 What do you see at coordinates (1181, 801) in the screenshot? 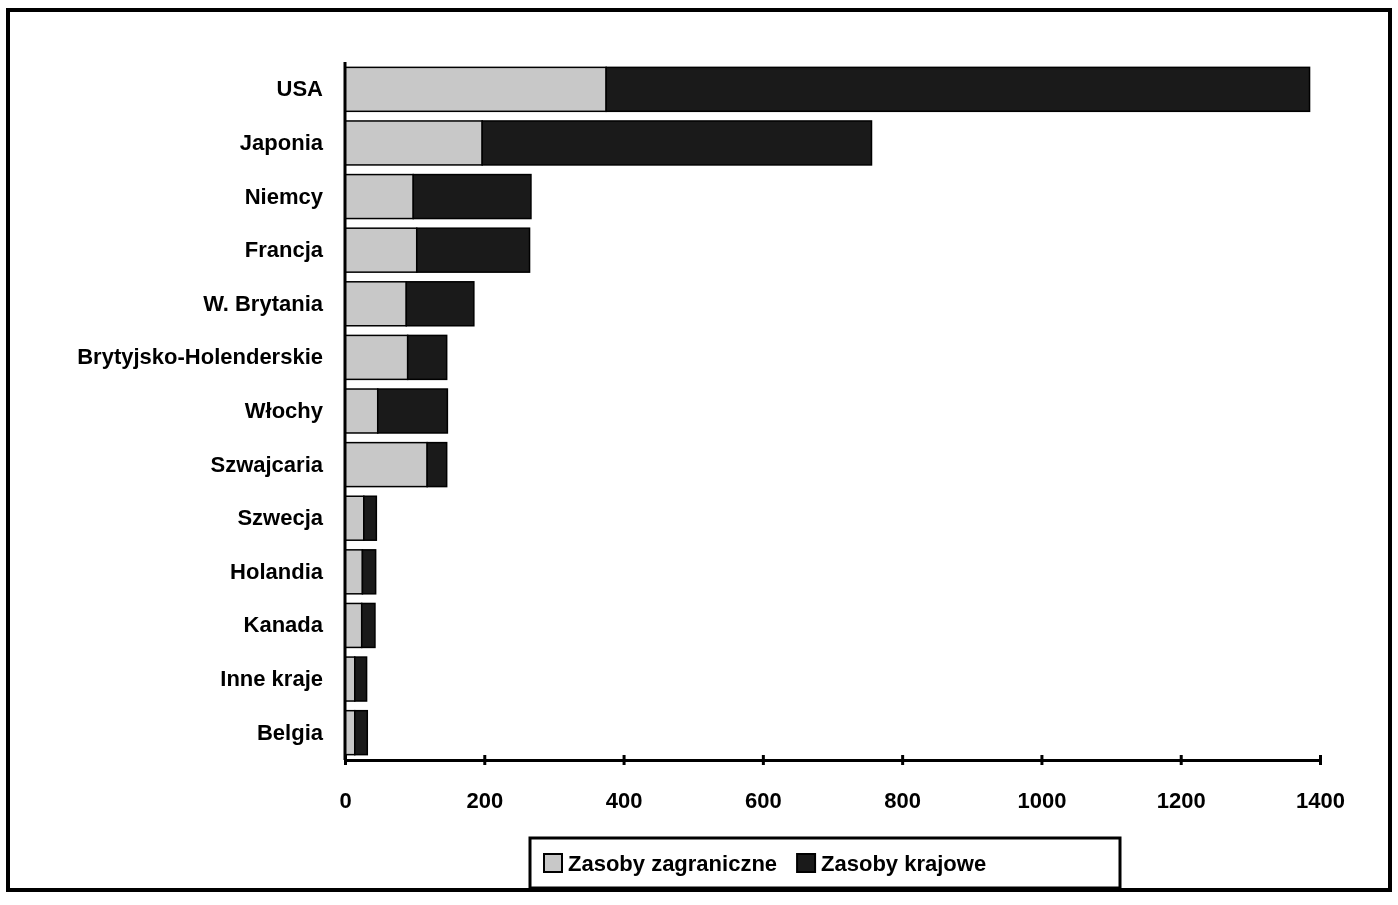
I see `x-tick-label: 1200` at bounding box center [1181, 801].